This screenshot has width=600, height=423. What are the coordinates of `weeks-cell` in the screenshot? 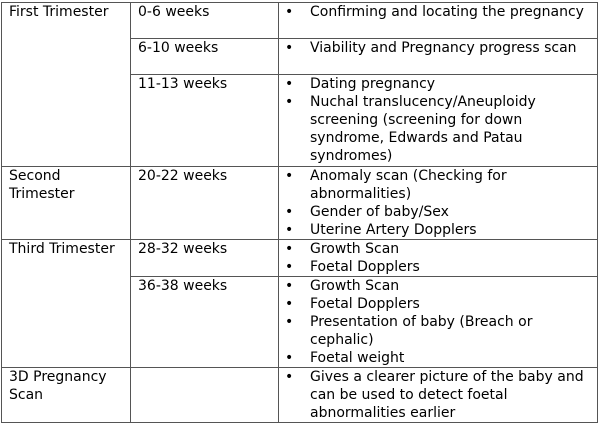 It's located at (204, 395).